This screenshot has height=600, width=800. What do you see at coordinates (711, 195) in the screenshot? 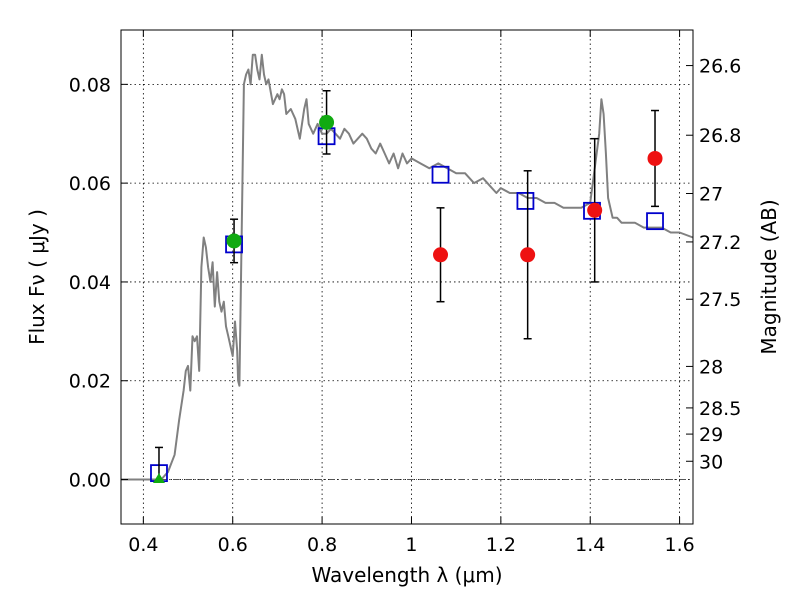
I see `right-tick-label: 27` at bounding box center [711, 195].